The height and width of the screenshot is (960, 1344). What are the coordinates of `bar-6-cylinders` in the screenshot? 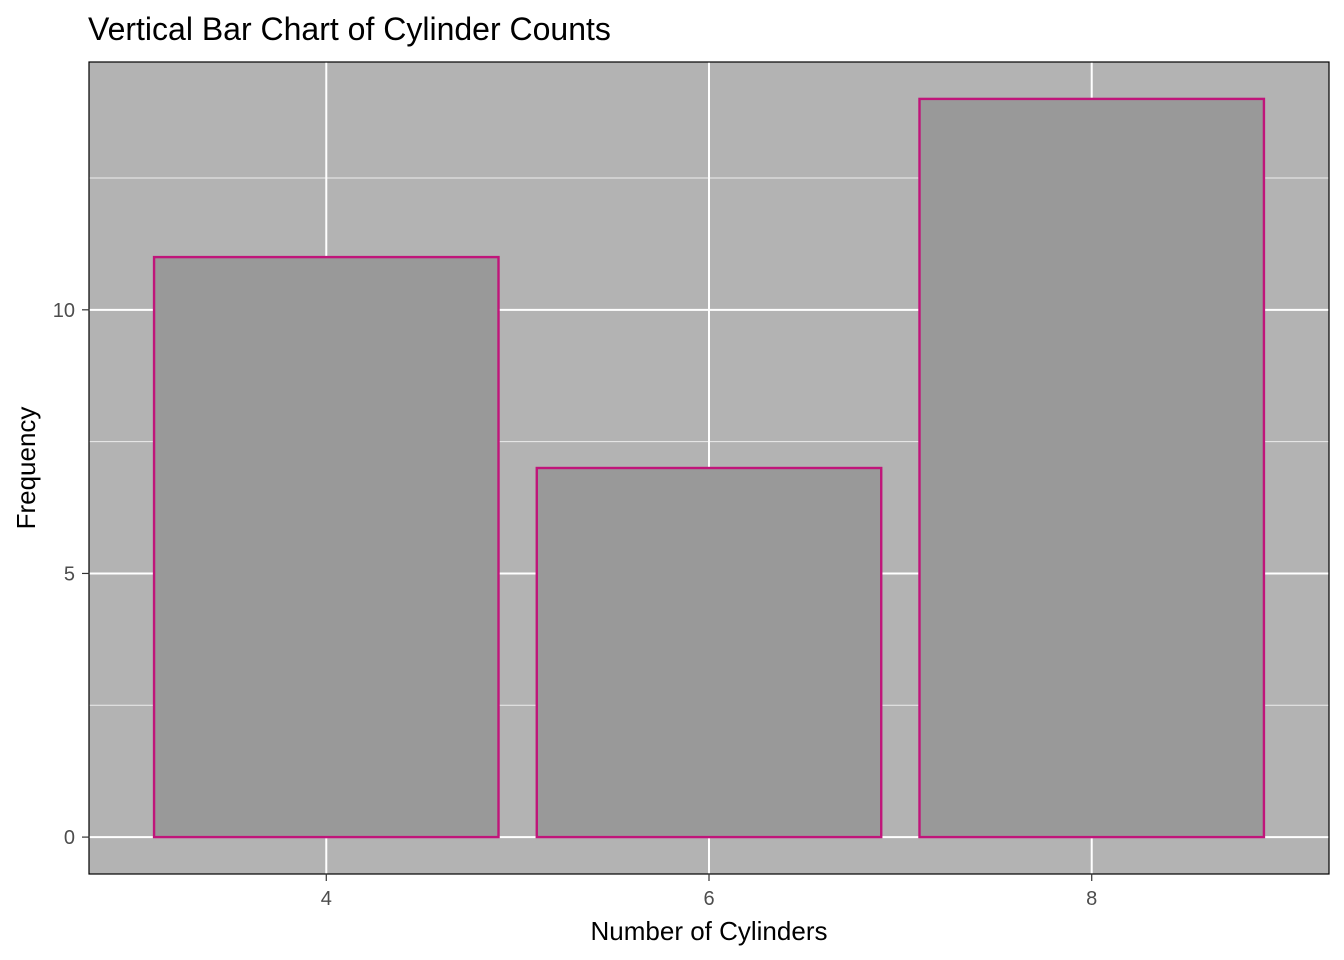 It's located at (709, 652).